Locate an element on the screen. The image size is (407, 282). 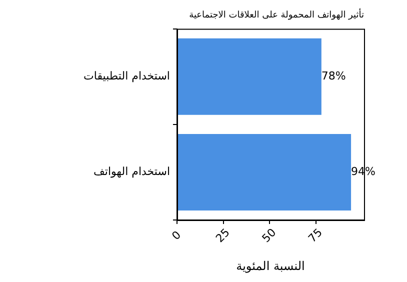
x-tick-label: 0 is located at coordinates (176, 235).